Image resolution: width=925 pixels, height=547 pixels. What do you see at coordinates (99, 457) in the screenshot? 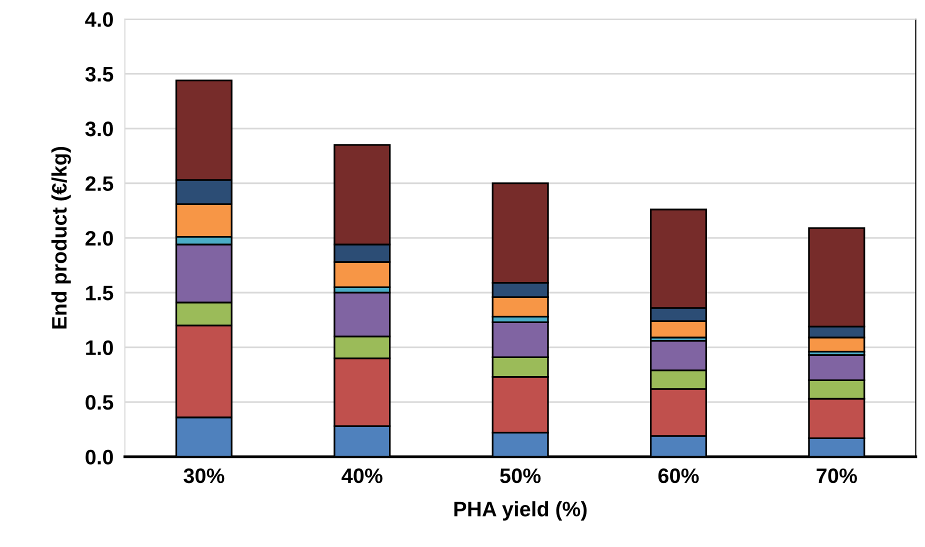
I see `y-tick-label: 0.0` at bounding box center [99, 457].